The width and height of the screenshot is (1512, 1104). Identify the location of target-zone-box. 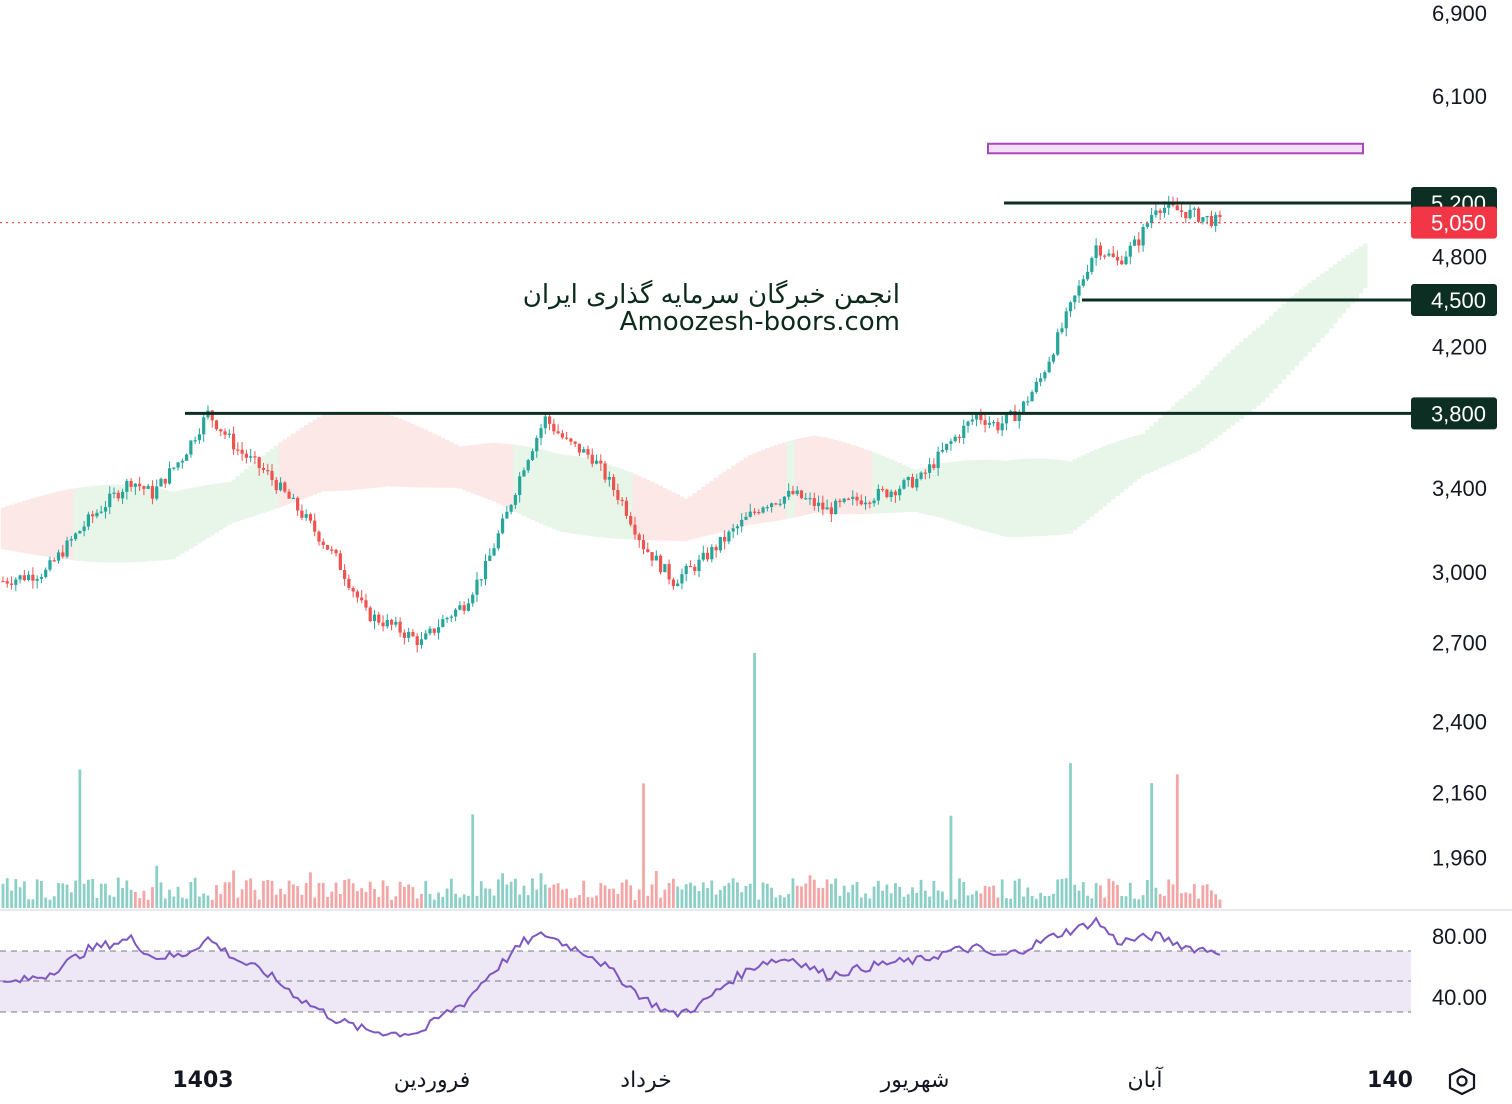
(1175, 148).